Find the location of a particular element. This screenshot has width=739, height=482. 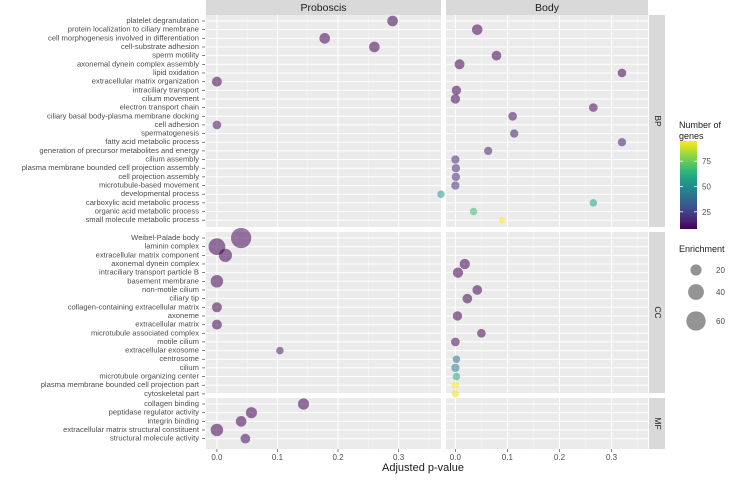

color-legend-title: Number of is located at coordinates (700, 125).